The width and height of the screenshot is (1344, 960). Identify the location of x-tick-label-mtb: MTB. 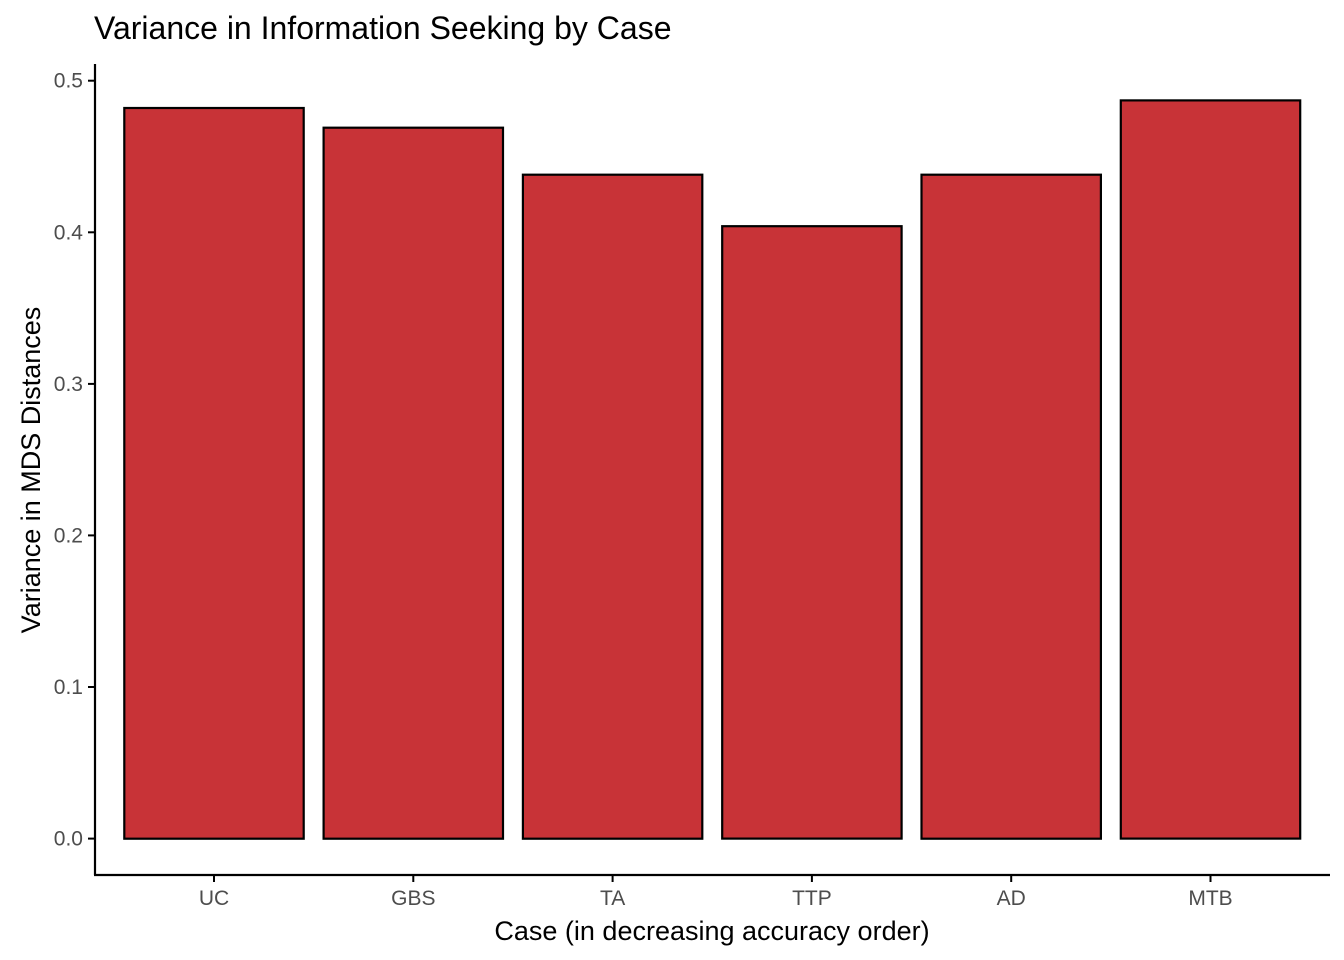
(1210, 898).